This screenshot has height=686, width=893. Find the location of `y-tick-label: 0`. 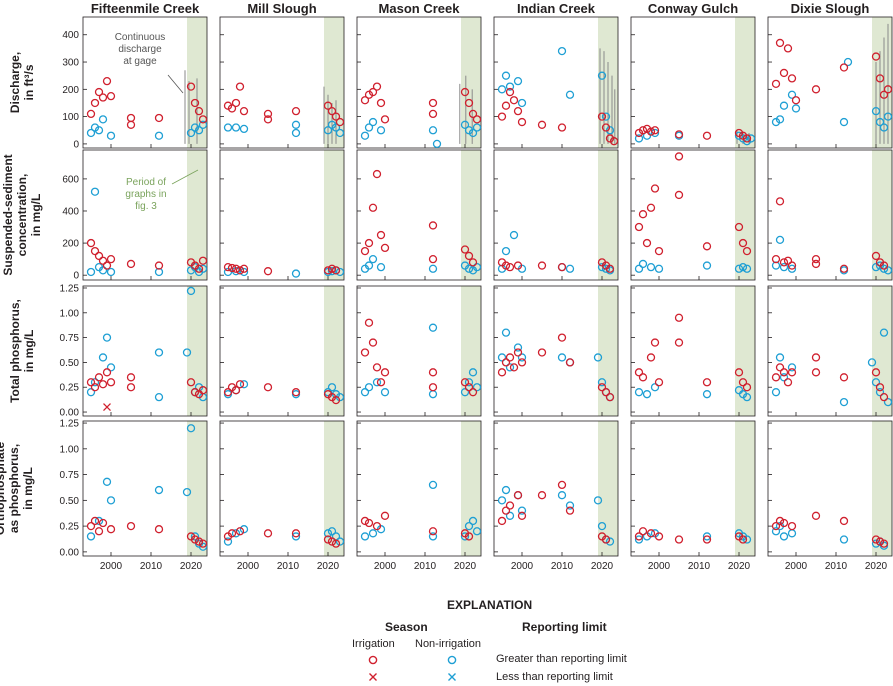

y-tick-label: 0 is located at coordinates (76, 276).